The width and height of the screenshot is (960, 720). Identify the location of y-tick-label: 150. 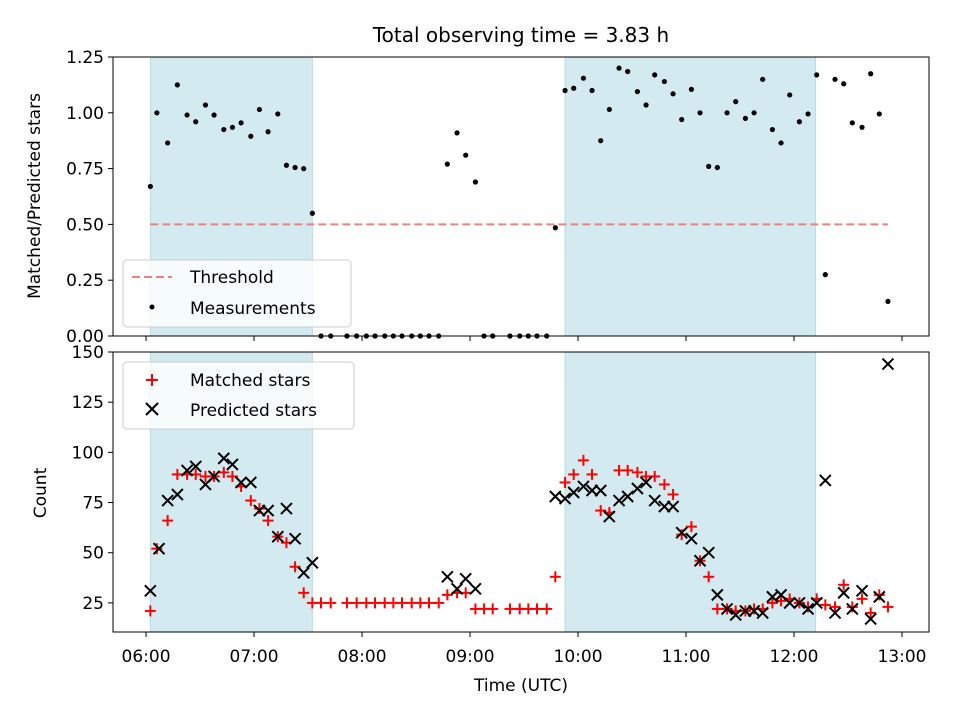
(88, 353).